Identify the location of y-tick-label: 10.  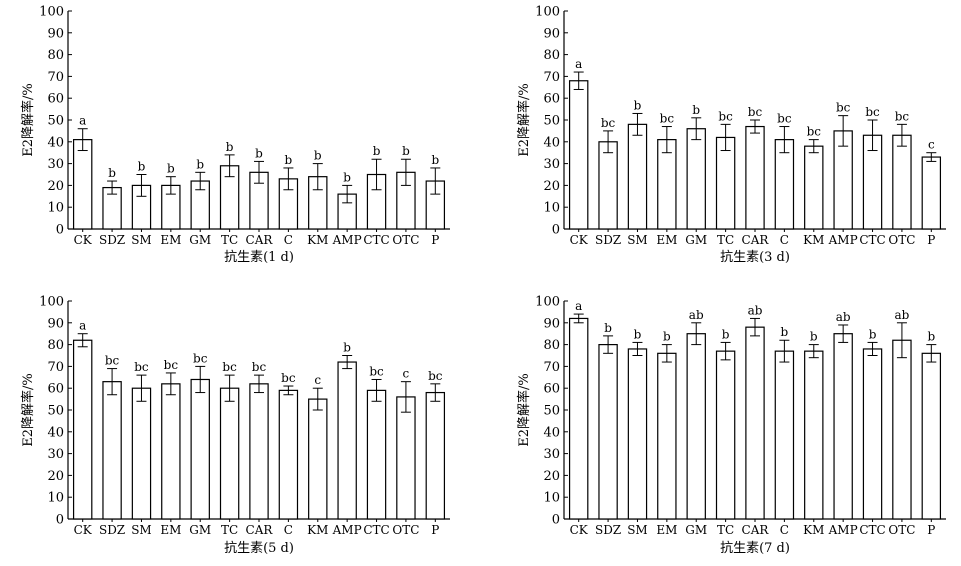
(55, 208).